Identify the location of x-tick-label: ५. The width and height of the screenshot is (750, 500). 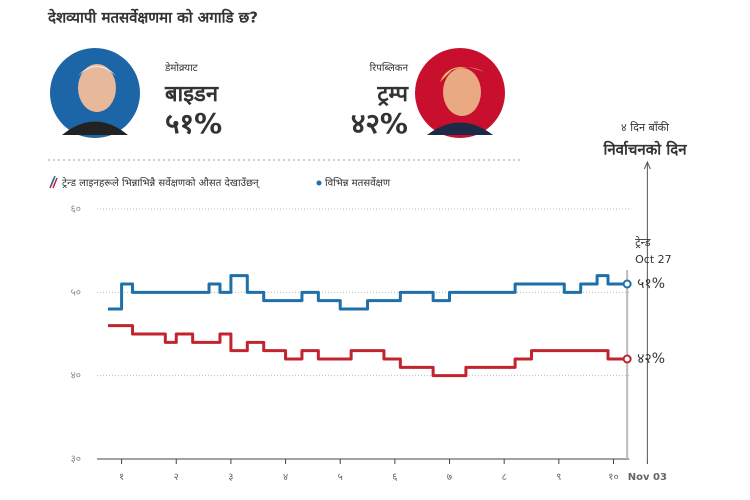
(340, 477).